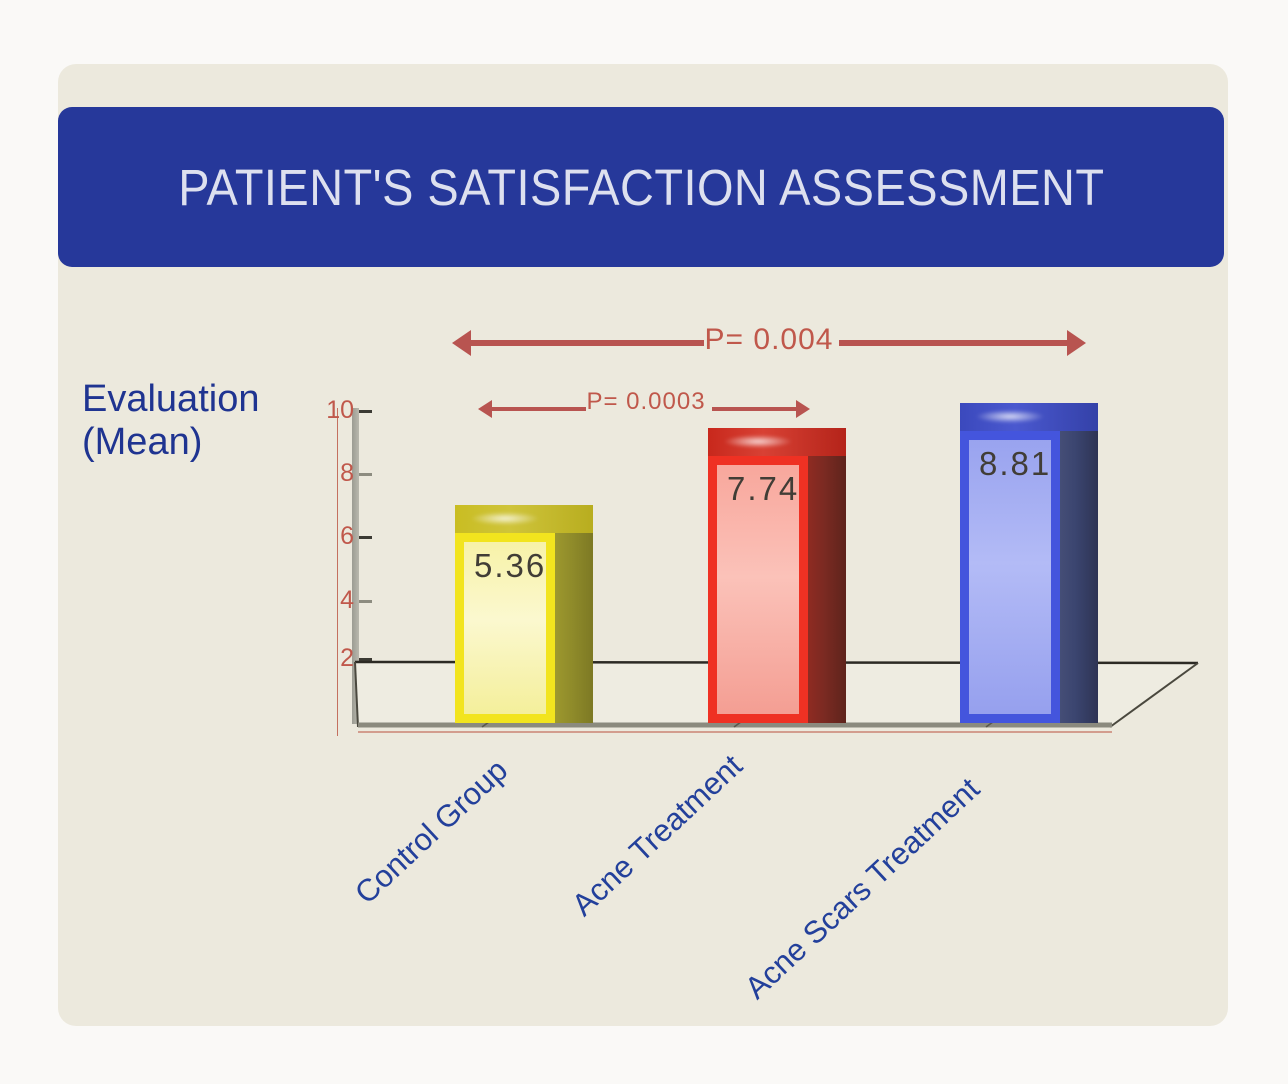 This screenshot has width=1288, height=1084. Describe the element at coordinates (657, 835) in the screenshot. I see `x-axis-category-label-2: Acne Treatment` at that location.